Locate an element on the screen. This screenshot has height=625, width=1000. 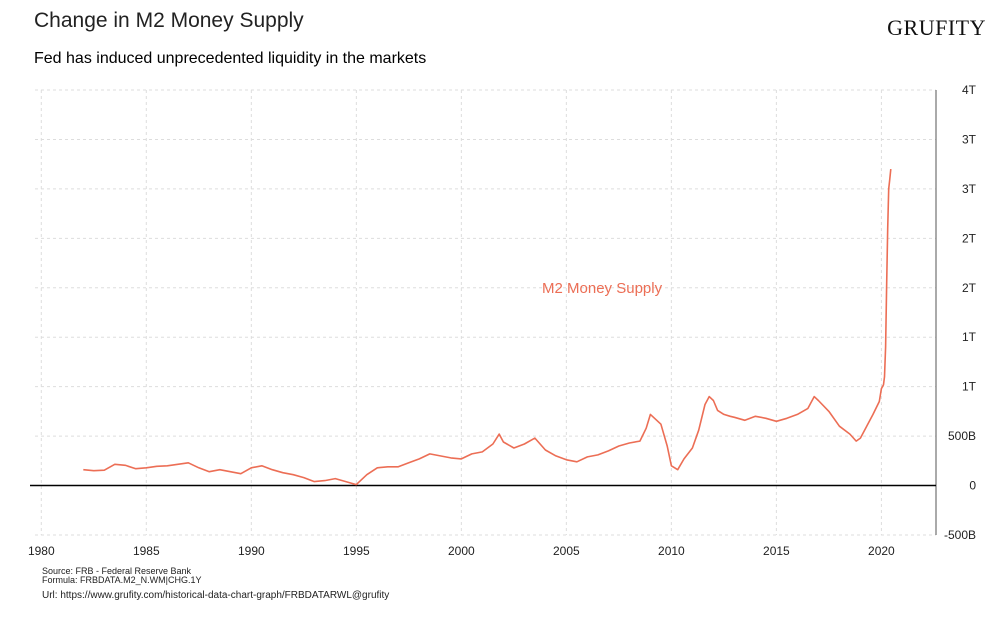
y-tick-label: 4T is located at coordinates (969, 90).